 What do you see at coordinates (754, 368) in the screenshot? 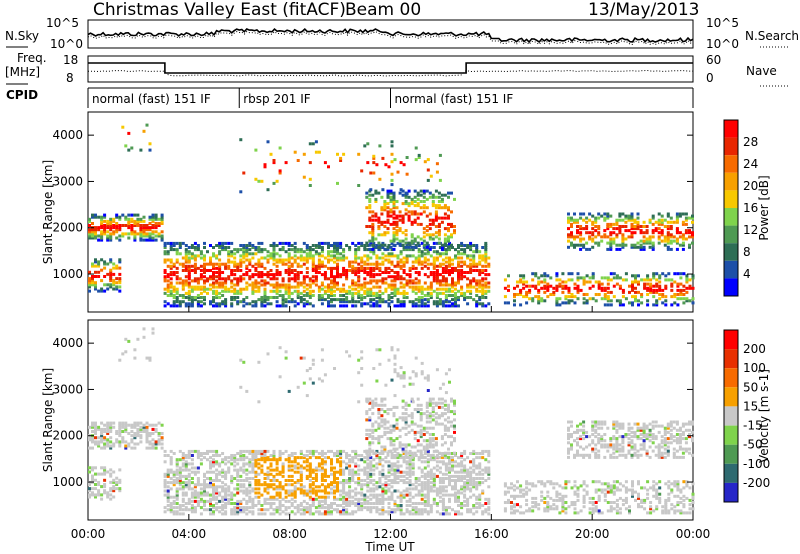
I see `colorbar-tick-label: 100` at bounding box center [754, 368].